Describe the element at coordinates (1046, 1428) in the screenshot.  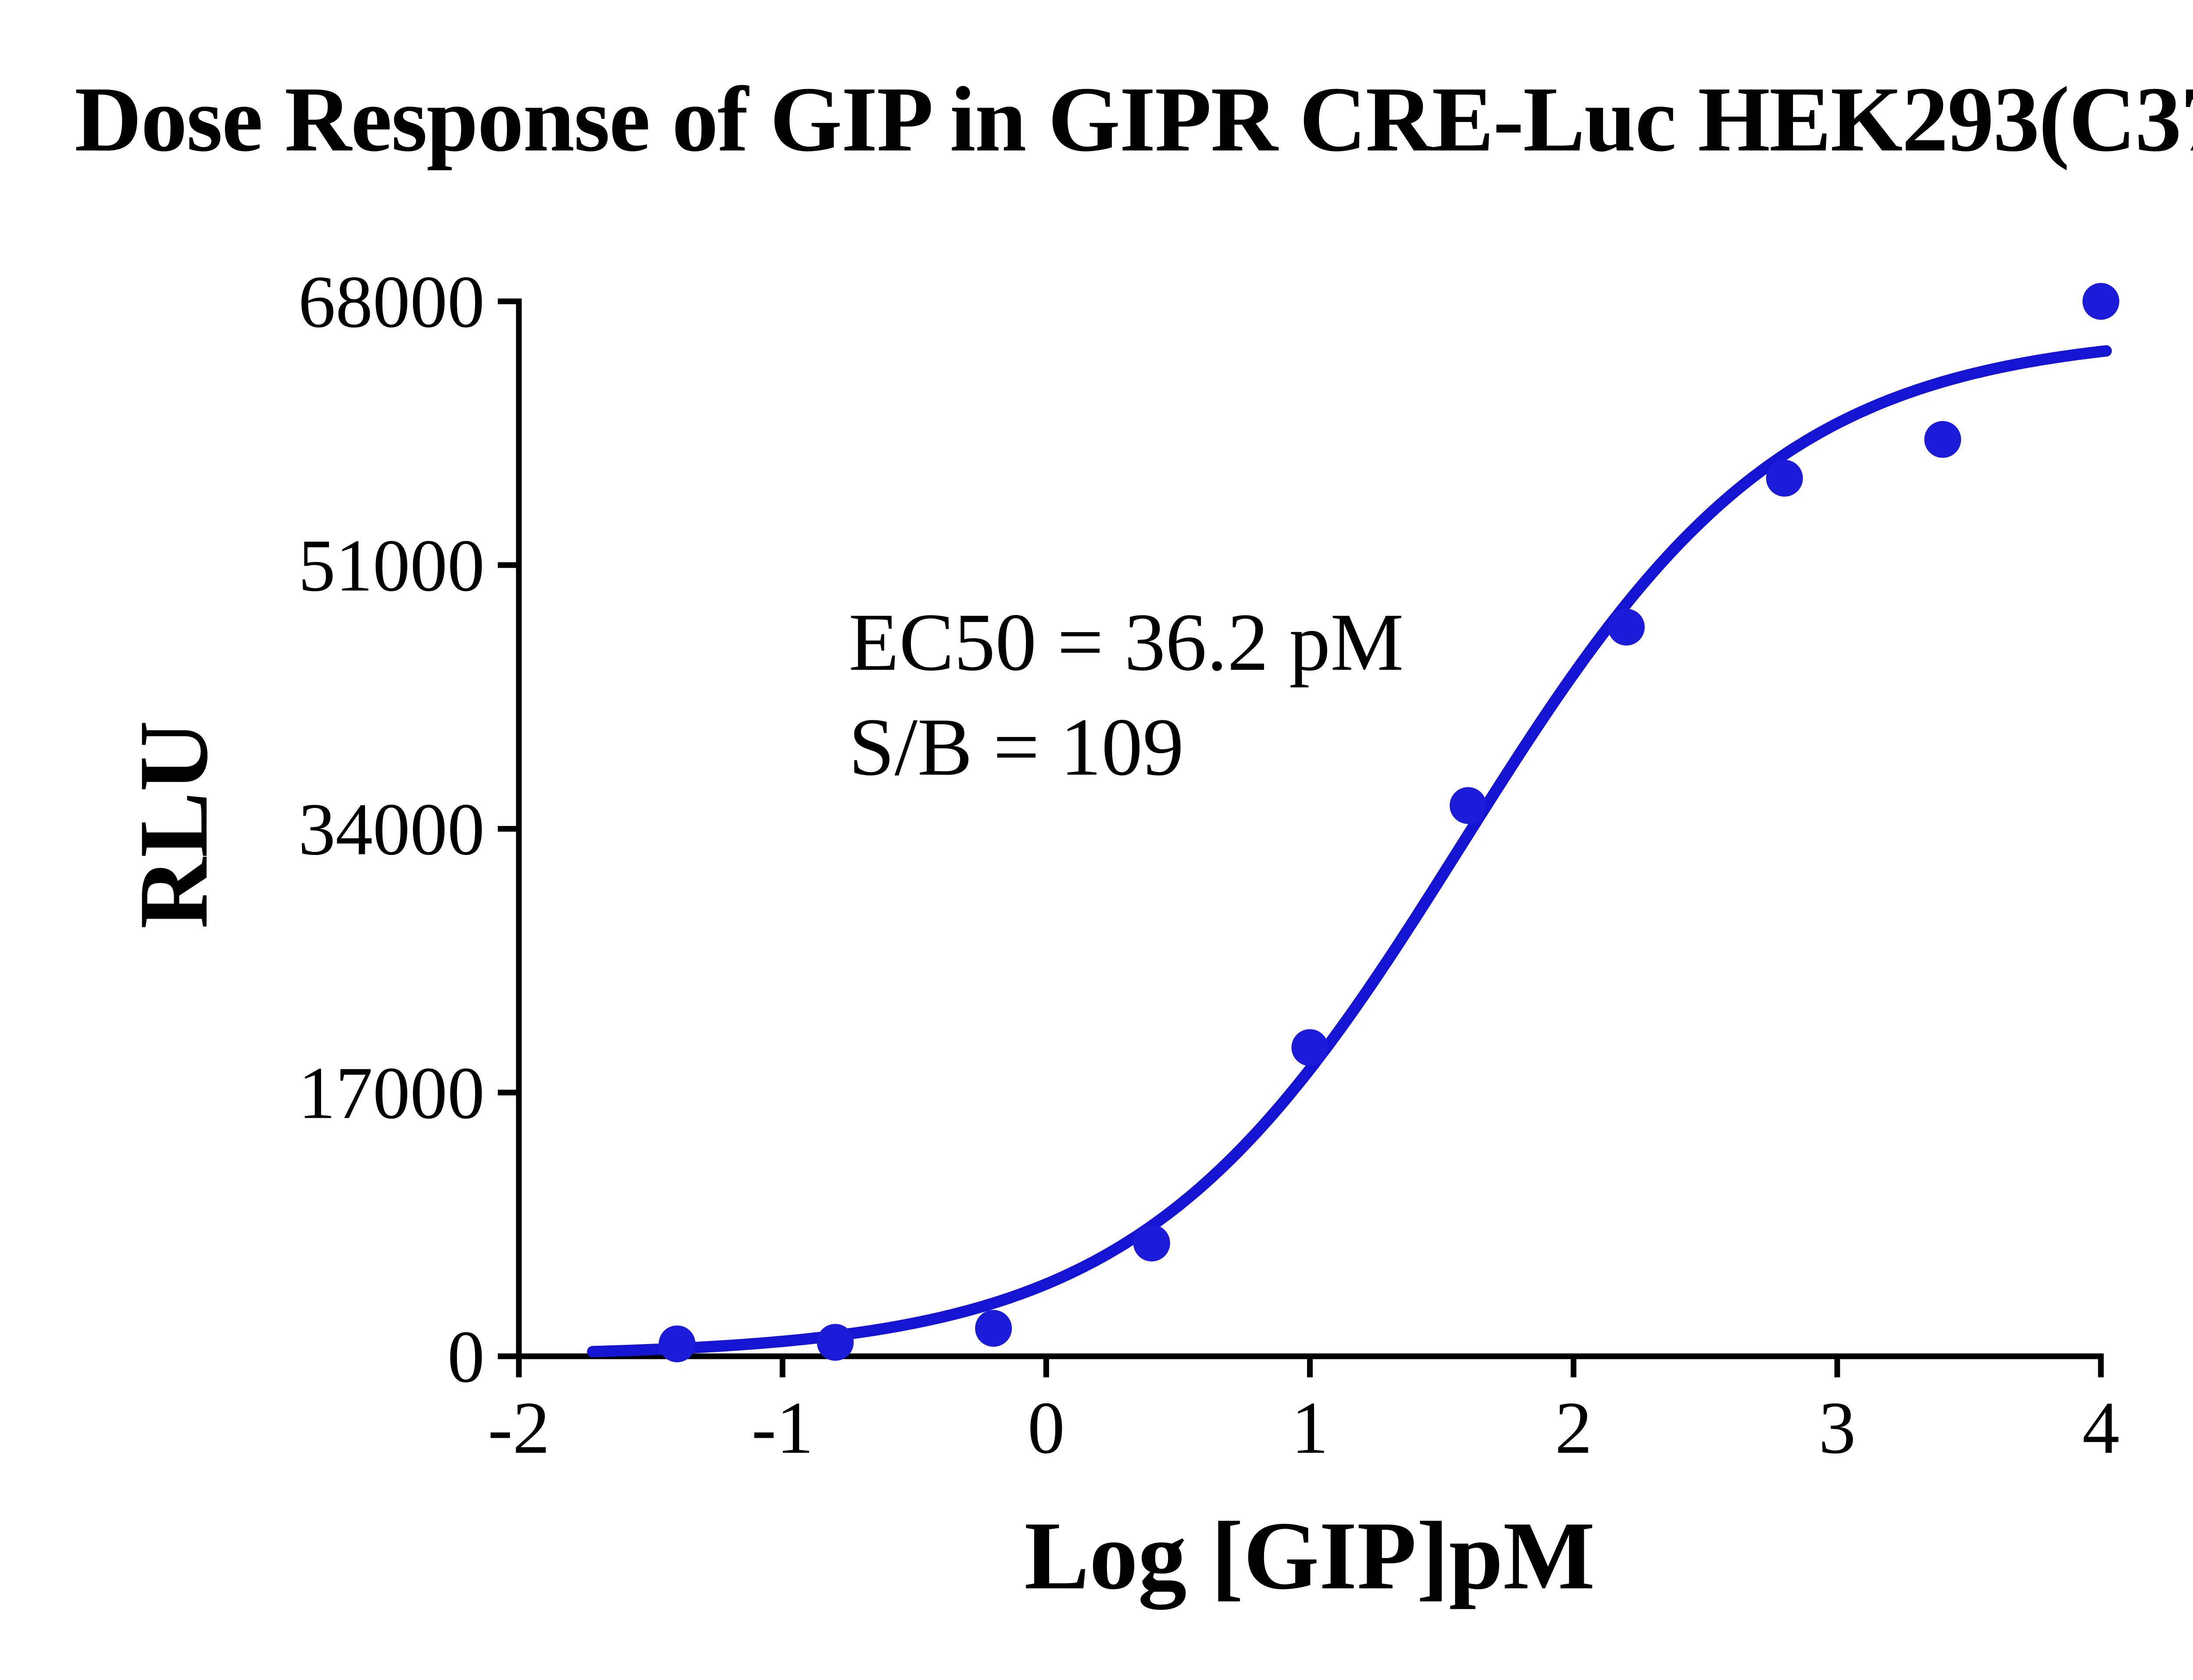
I see `x-tick-label: 0` at that location.